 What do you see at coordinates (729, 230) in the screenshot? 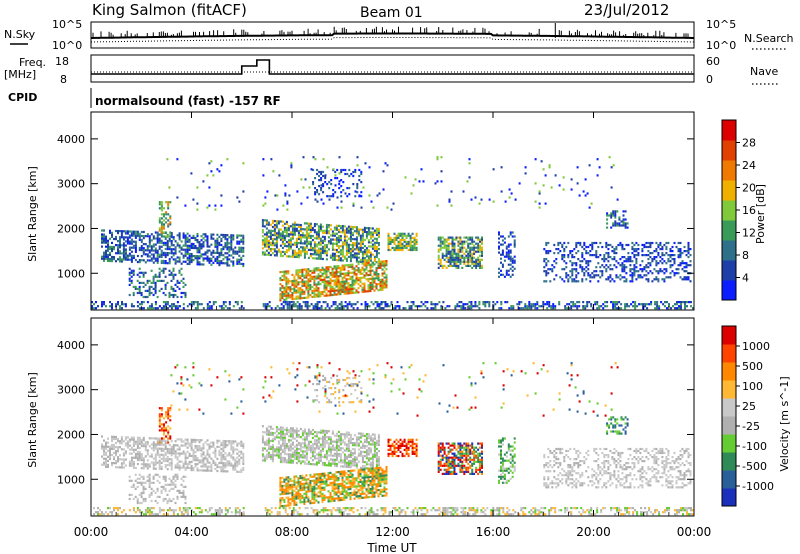
I see `colorbar-segment` at bounding box center [729, 230].